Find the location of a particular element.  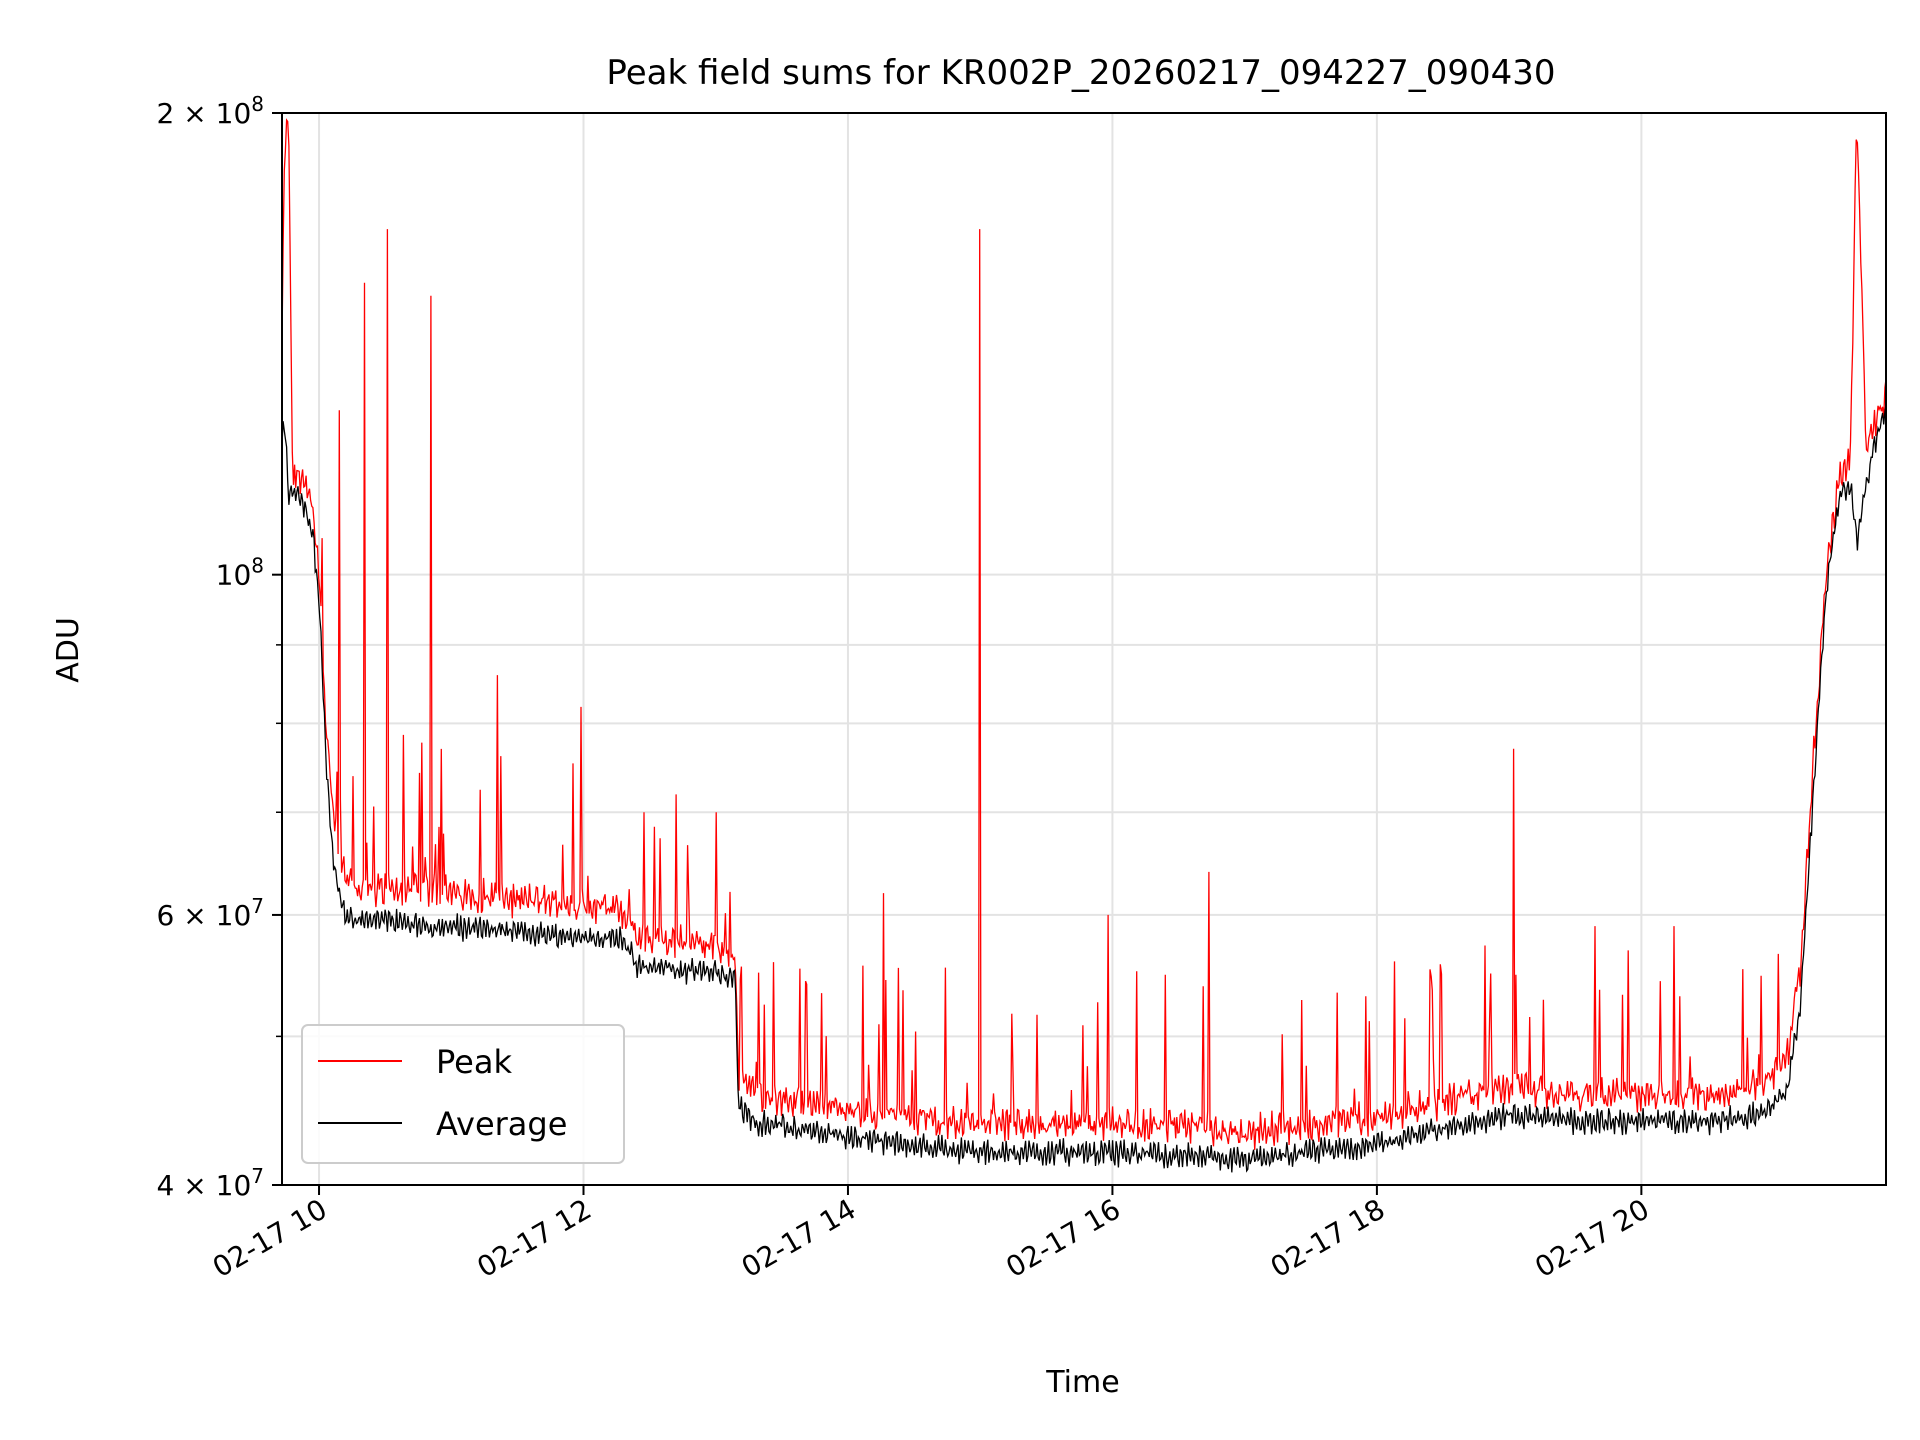

y-tick-label: 6 × 107 is located at coordinates (210, 913).